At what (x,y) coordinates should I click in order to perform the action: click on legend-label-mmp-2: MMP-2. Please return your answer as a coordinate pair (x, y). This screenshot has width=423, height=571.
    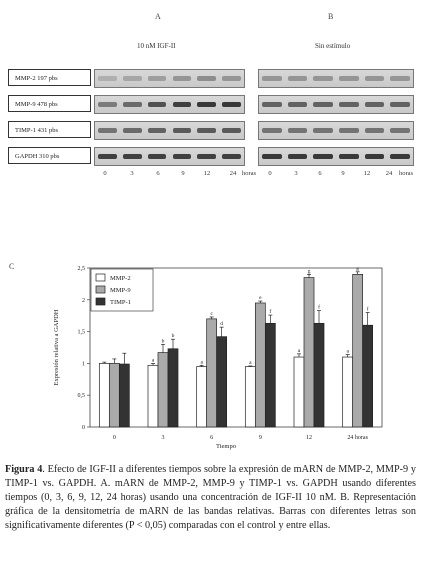
    Looking at the image, I should click on (120, 278).